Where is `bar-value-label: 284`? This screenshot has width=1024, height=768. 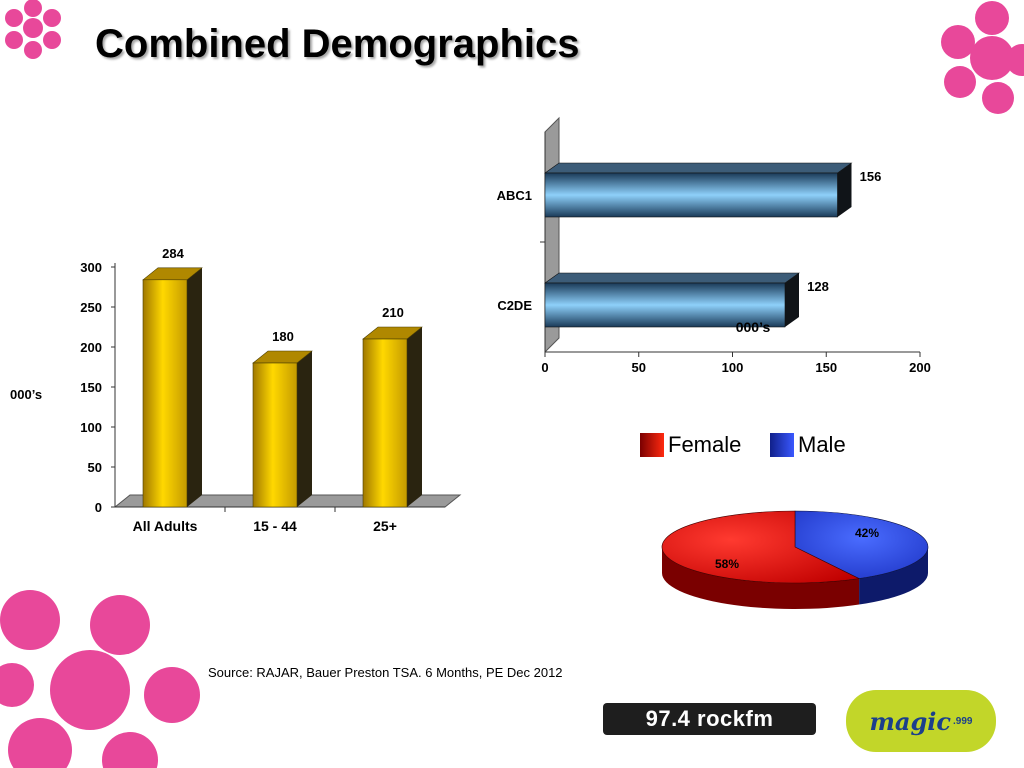 bar-value-label: 284 is located at coordinates (173, 253).